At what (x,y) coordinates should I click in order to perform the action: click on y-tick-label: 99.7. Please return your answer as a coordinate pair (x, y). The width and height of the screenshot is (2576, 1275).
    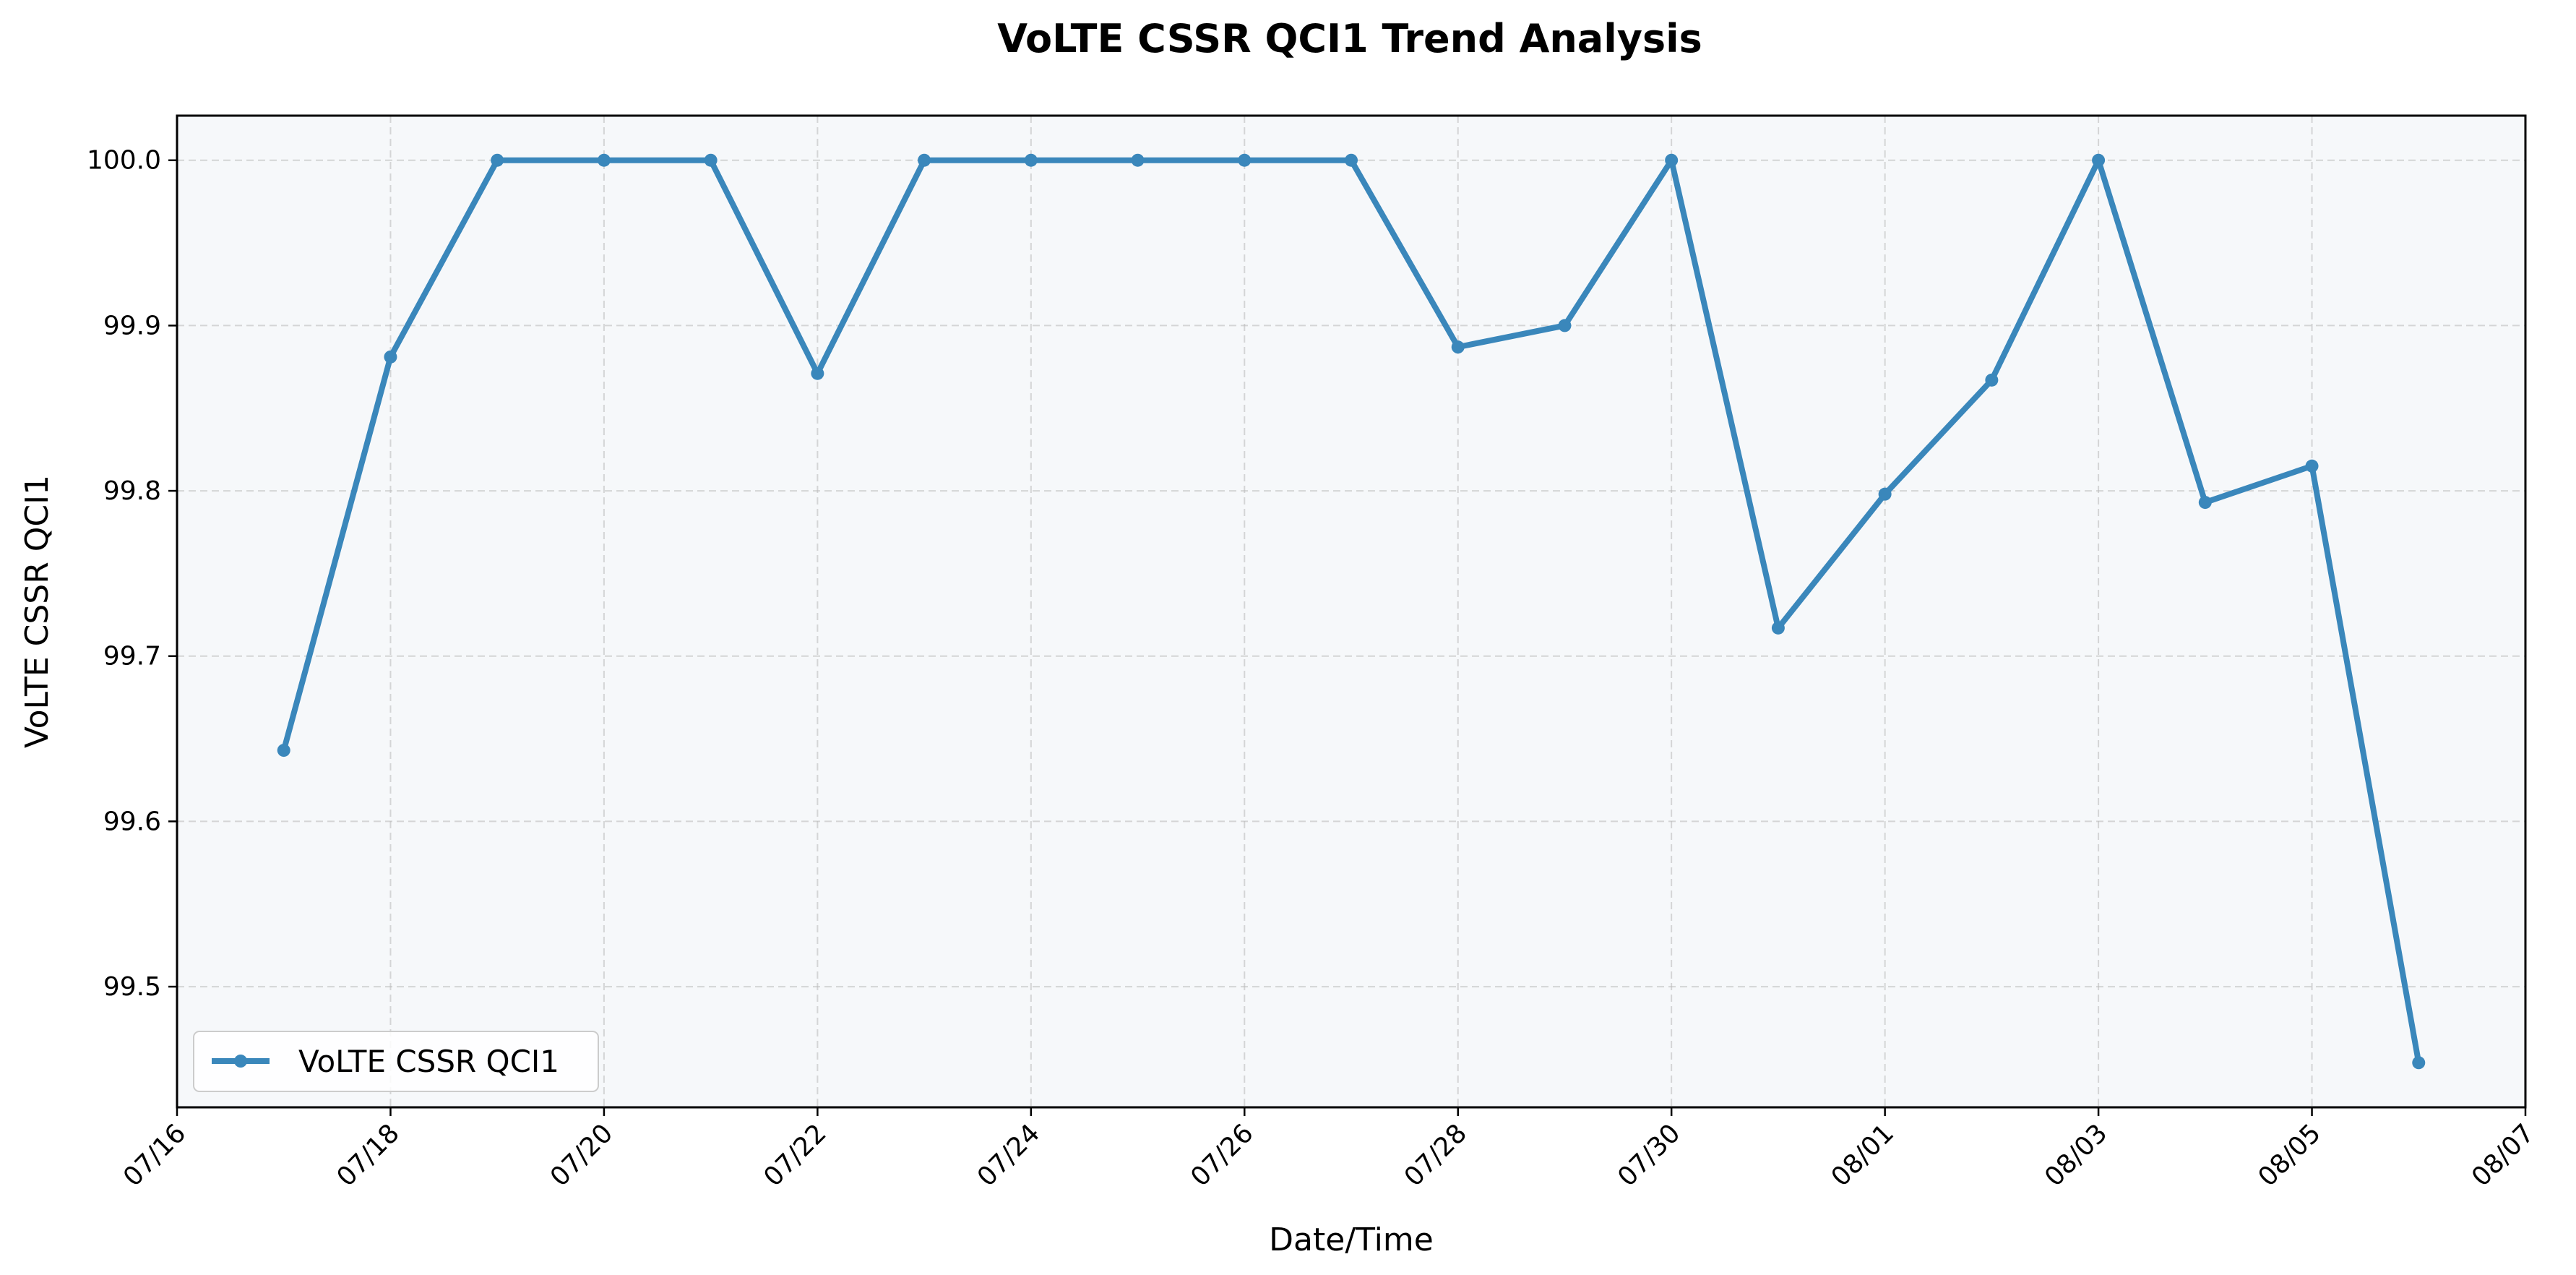
    Looking at the image, I should click on (132, 656).